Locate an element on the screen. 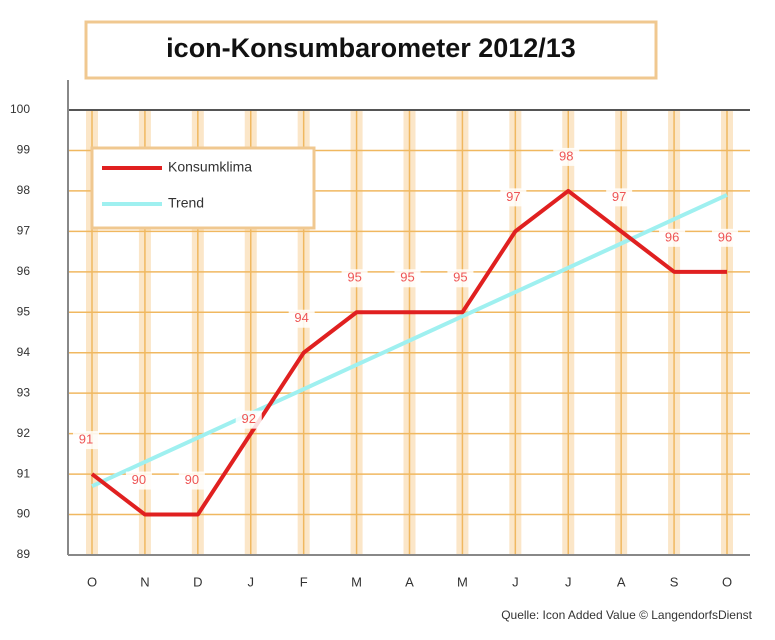 This screenshot has width=775, height=640. y-tick-label: 93 is located at coordinates (24, 392).